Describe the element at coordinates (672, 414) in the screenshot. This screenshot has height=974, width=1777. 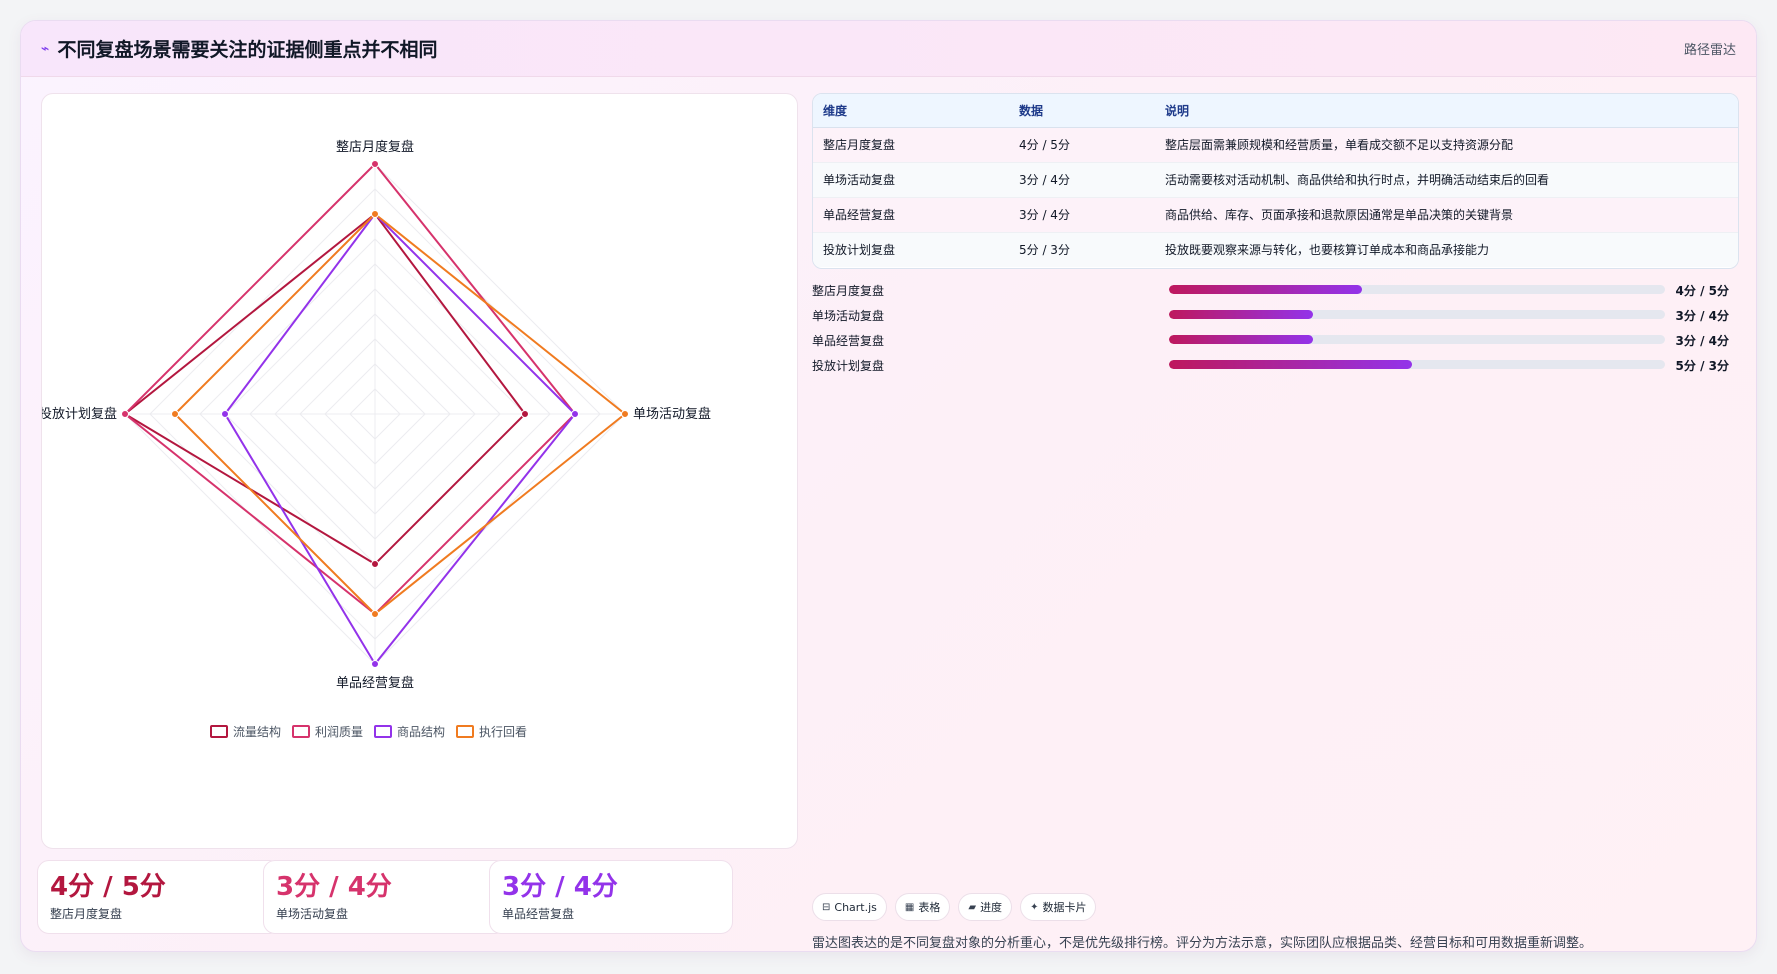
I see `radar-axis-label: 单场活动复盘` at that location.